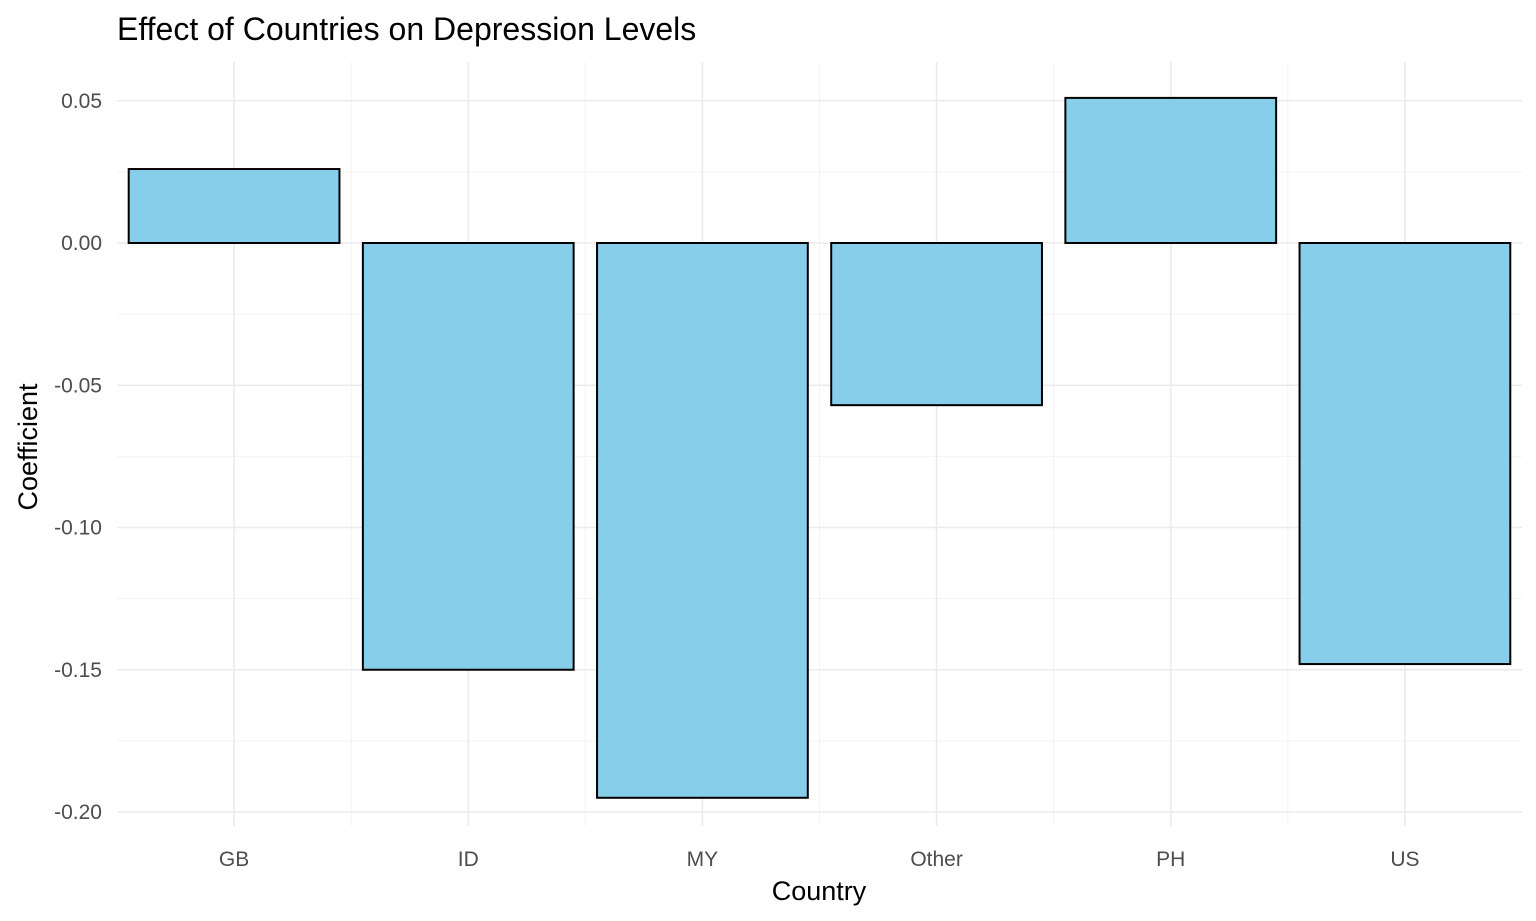  Describe the element at coordinates (406, 29) in the screenshot. I see `chart-title: Effect of Countries on Depression Levels` at that location.